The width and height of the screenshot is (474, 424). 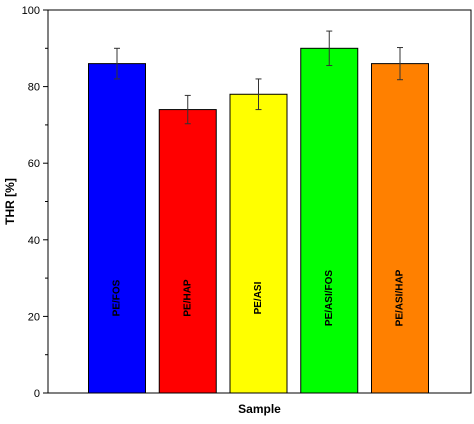 What do you see at coordinates (35, 202) in the screenshot?
I see `y-axis: 0 20 40 60 80 100` at bounding box center [35, 202].